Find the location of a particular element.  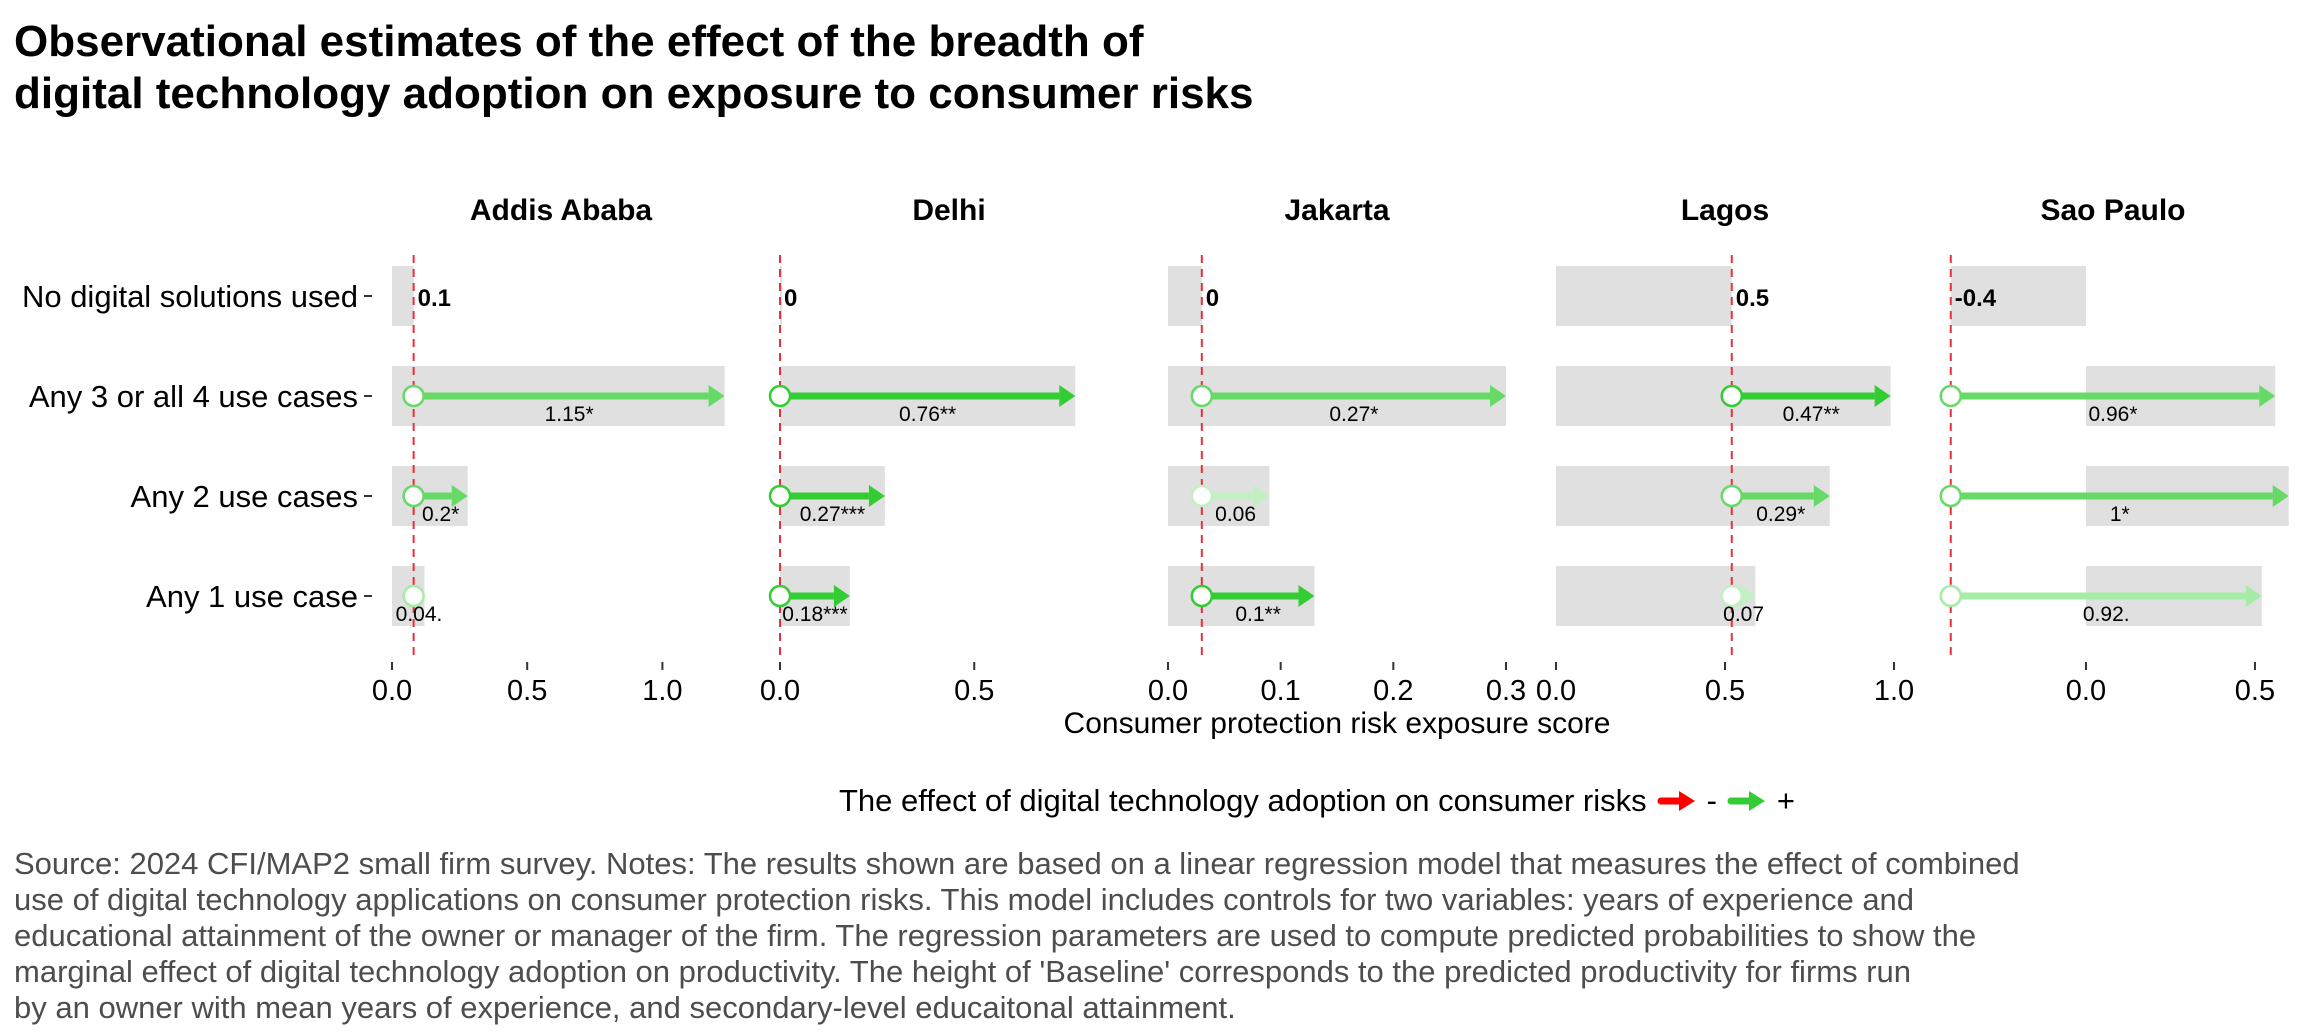

x-tick-label: 0.3 is located at coordinates (1506, 691).